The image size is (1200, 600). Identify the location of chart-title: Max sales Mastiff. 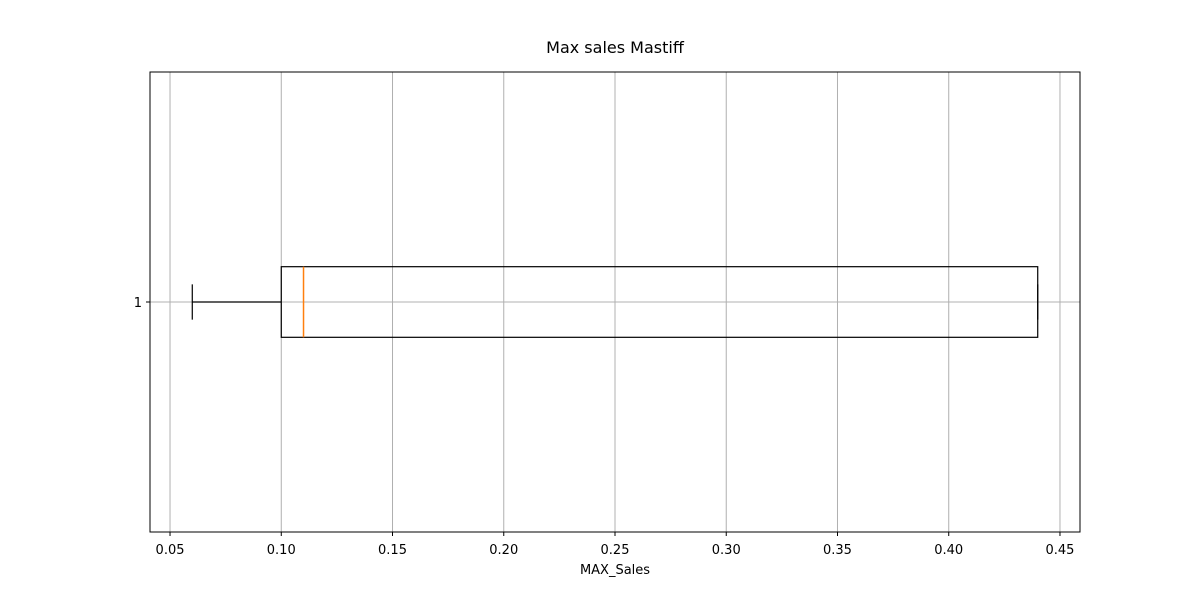
(615, 47).